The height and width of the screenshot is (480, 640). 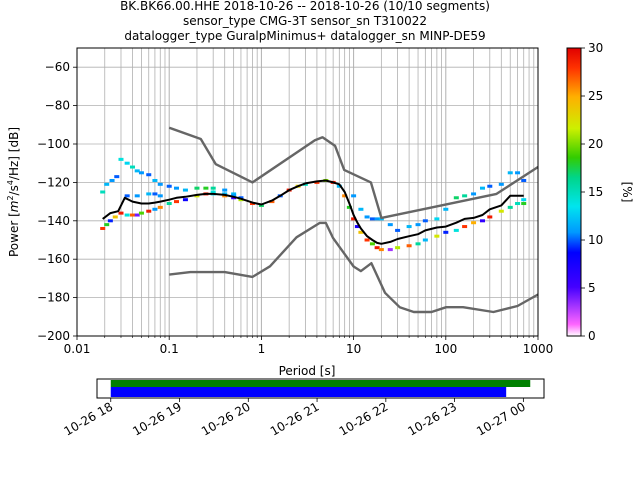 What do you see at coordinates (595, 240) in the screenshot?
I see `colorbar-tick-label: 10` at bounding box center [595, 240].